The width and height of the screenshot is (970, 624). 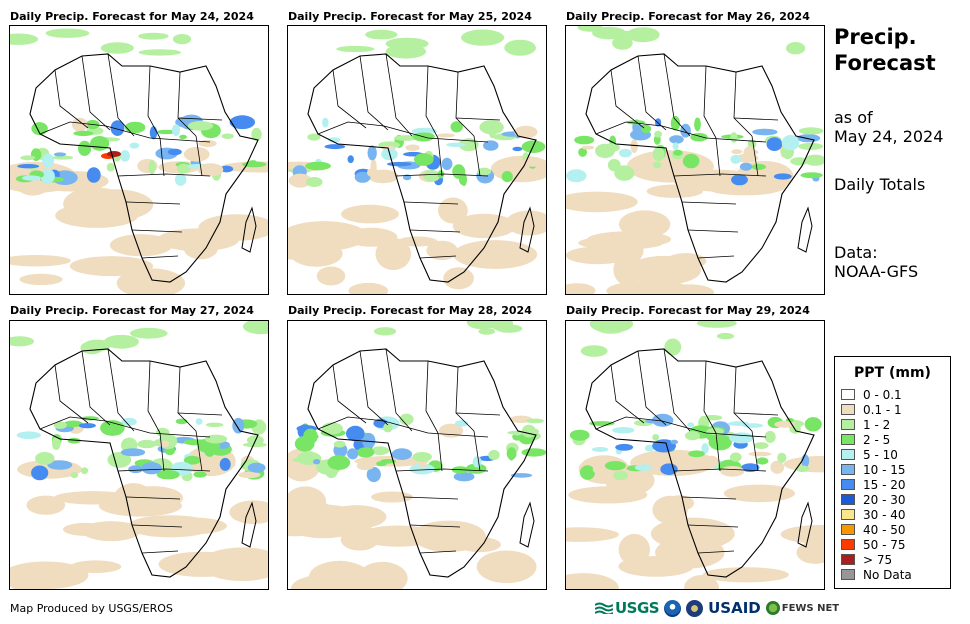 What do you see at coordinates (880, 184) in the screenshot?
I see `period-label: Daily Totals` at bounding box center [880, 184].